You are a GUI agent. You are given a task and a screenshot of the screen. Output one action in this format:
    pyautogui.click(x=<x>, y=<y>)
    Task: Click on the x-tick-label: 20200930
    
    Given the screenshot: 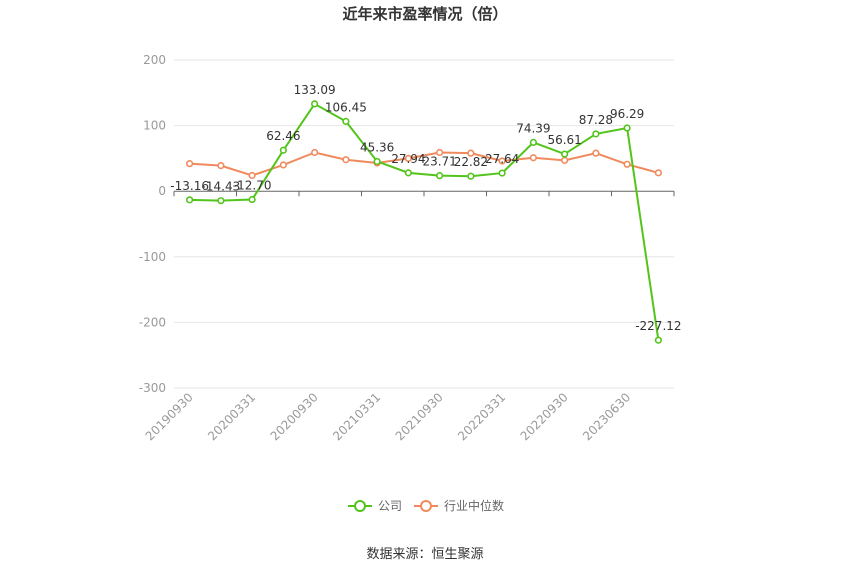 What is the action you would take?
    pyautogui.click(x=294, y=416)
    